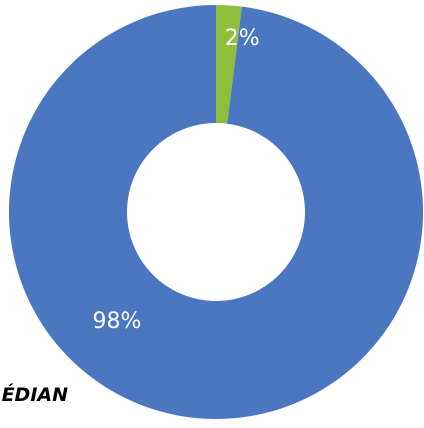 This screenshot has width=424, height=428. I want to click on corner-text: ÉDIAN, so click(34, 395).